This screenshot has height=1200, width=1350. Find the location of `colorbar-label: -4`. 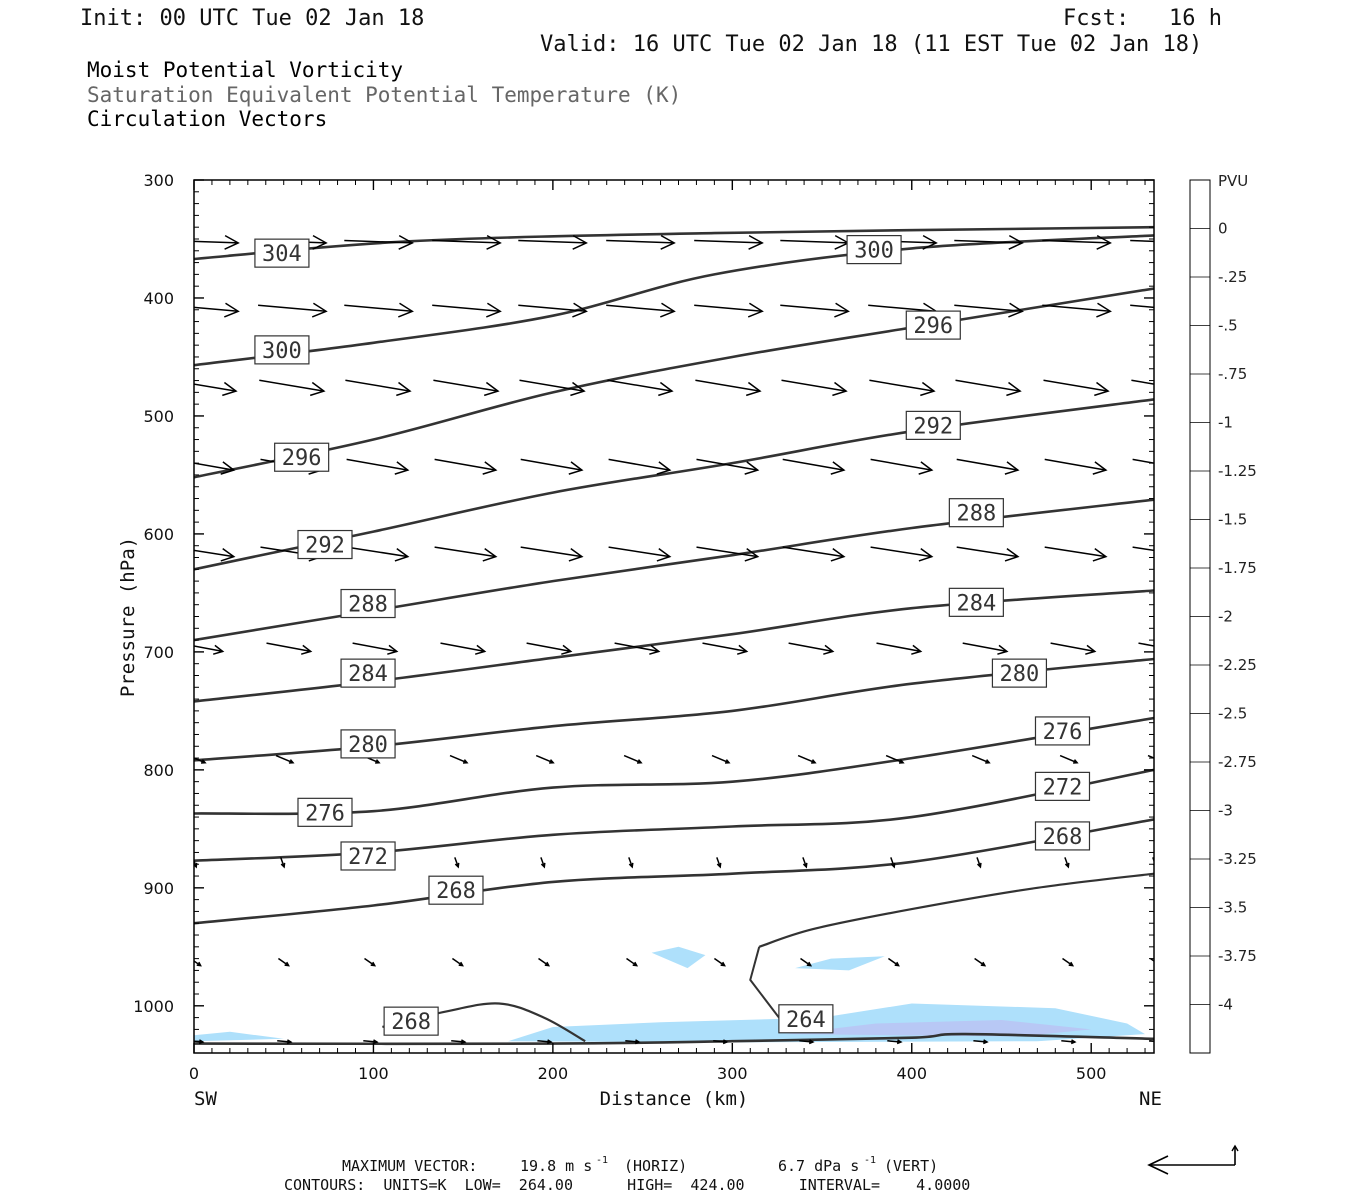

colorbar-label: -4 is located at coordinates (1225, 1005).